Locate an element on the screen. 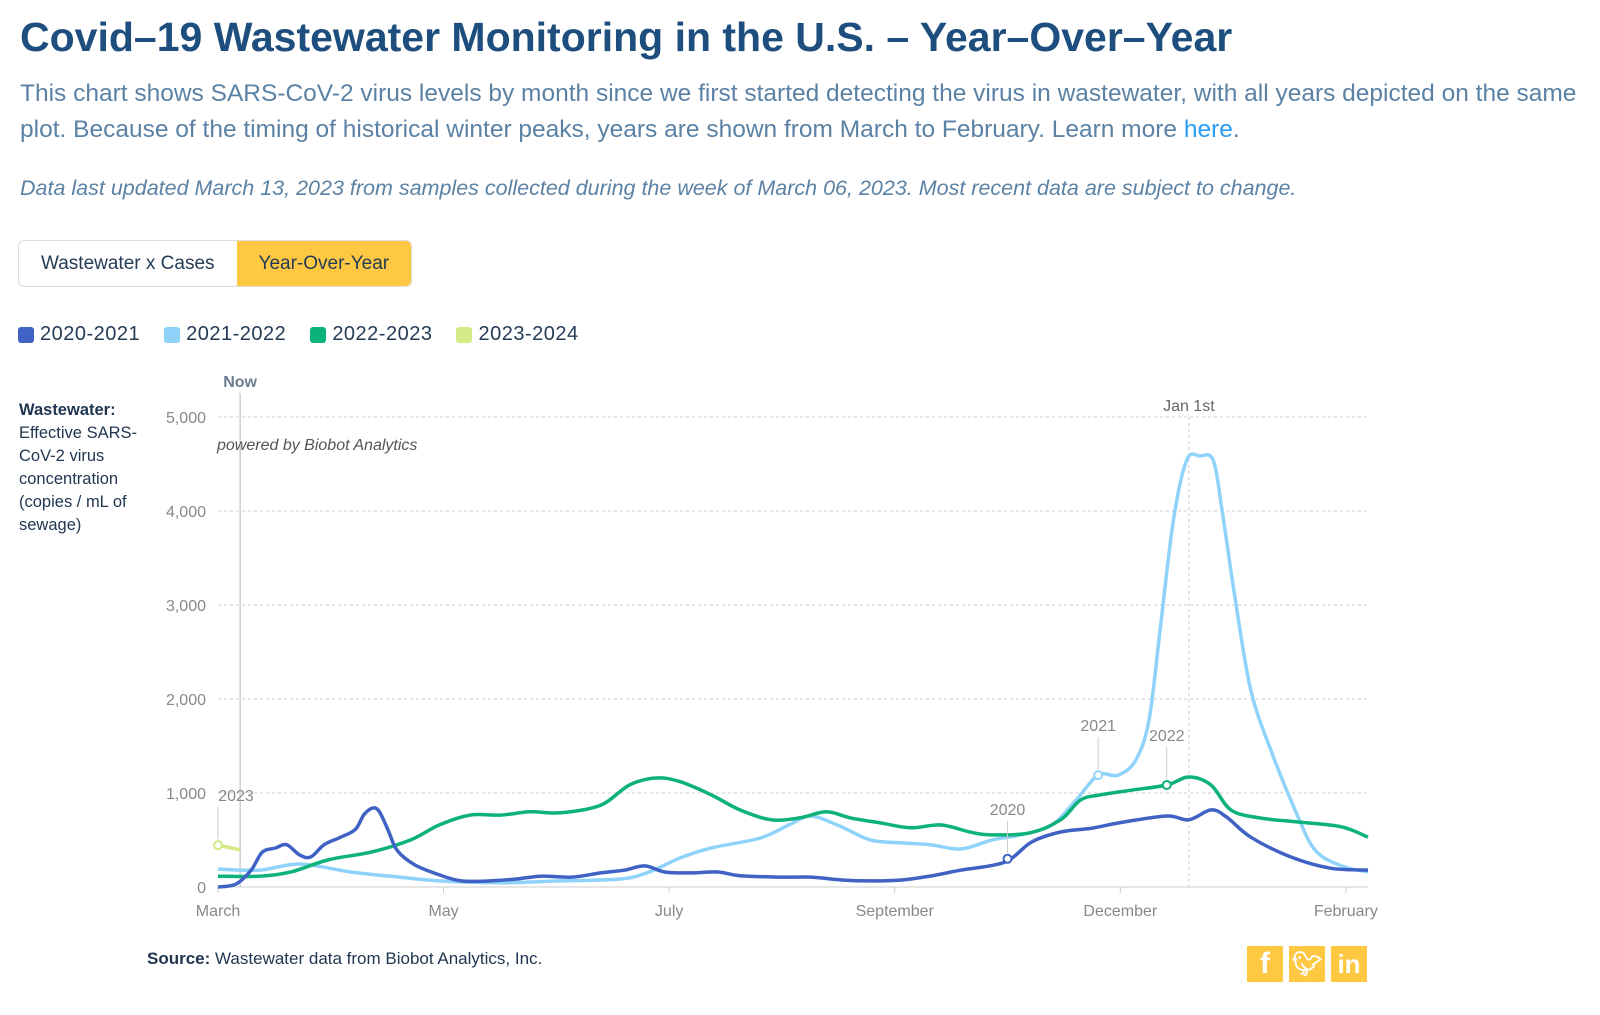 This screenshot has width=1600, height=1015. view-toggle: Wastewater x Cases Year-Over-Year is located at coordinates (215, 263).